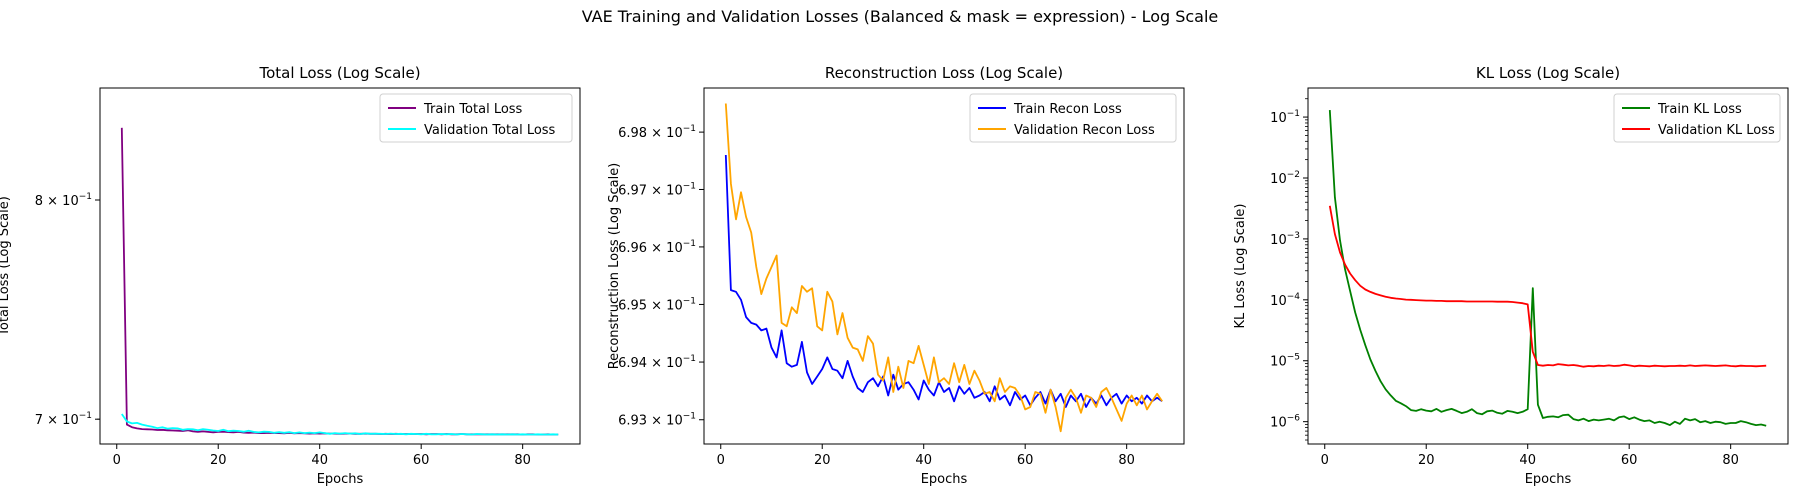 The image size is (1800, 500). What do you see at coordinates (657, 189) in the screenshot?
I see `y-tick-label: 6.97 × 10⁻¹` at bounding box center [657, 189].